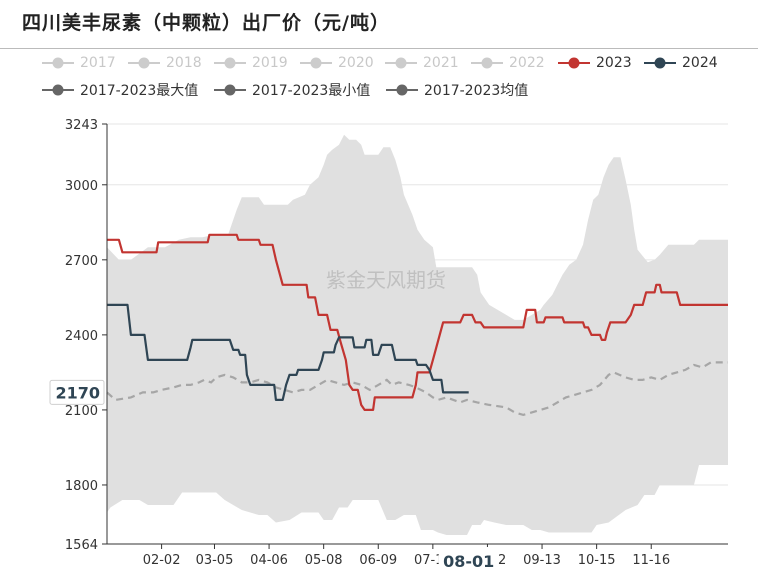  What do you see at coordinates (594, 63) in the screenshot?
I see `legend-item-row1-6: 2023` at bounding box center [594, 63].